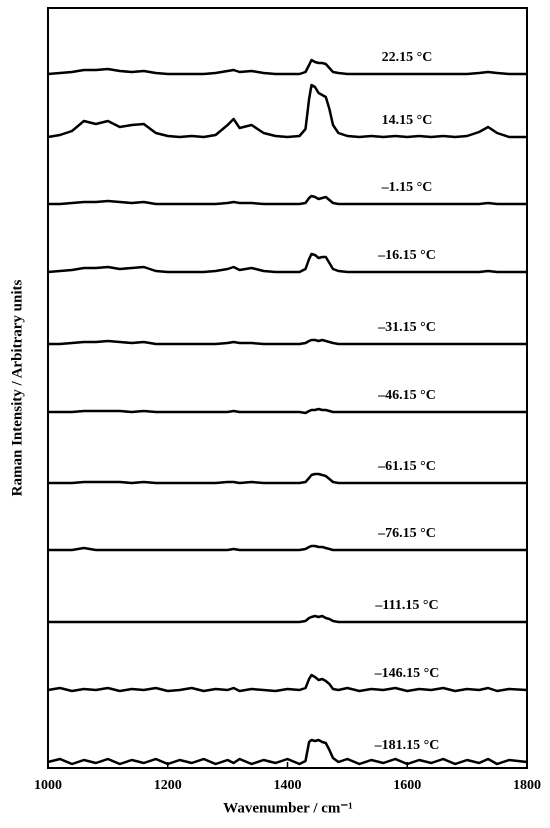  What do you see at coordinates (407, 745) in the screenshot?
I see `series-label: –181.15 °C` at bounding box center [407, 745].